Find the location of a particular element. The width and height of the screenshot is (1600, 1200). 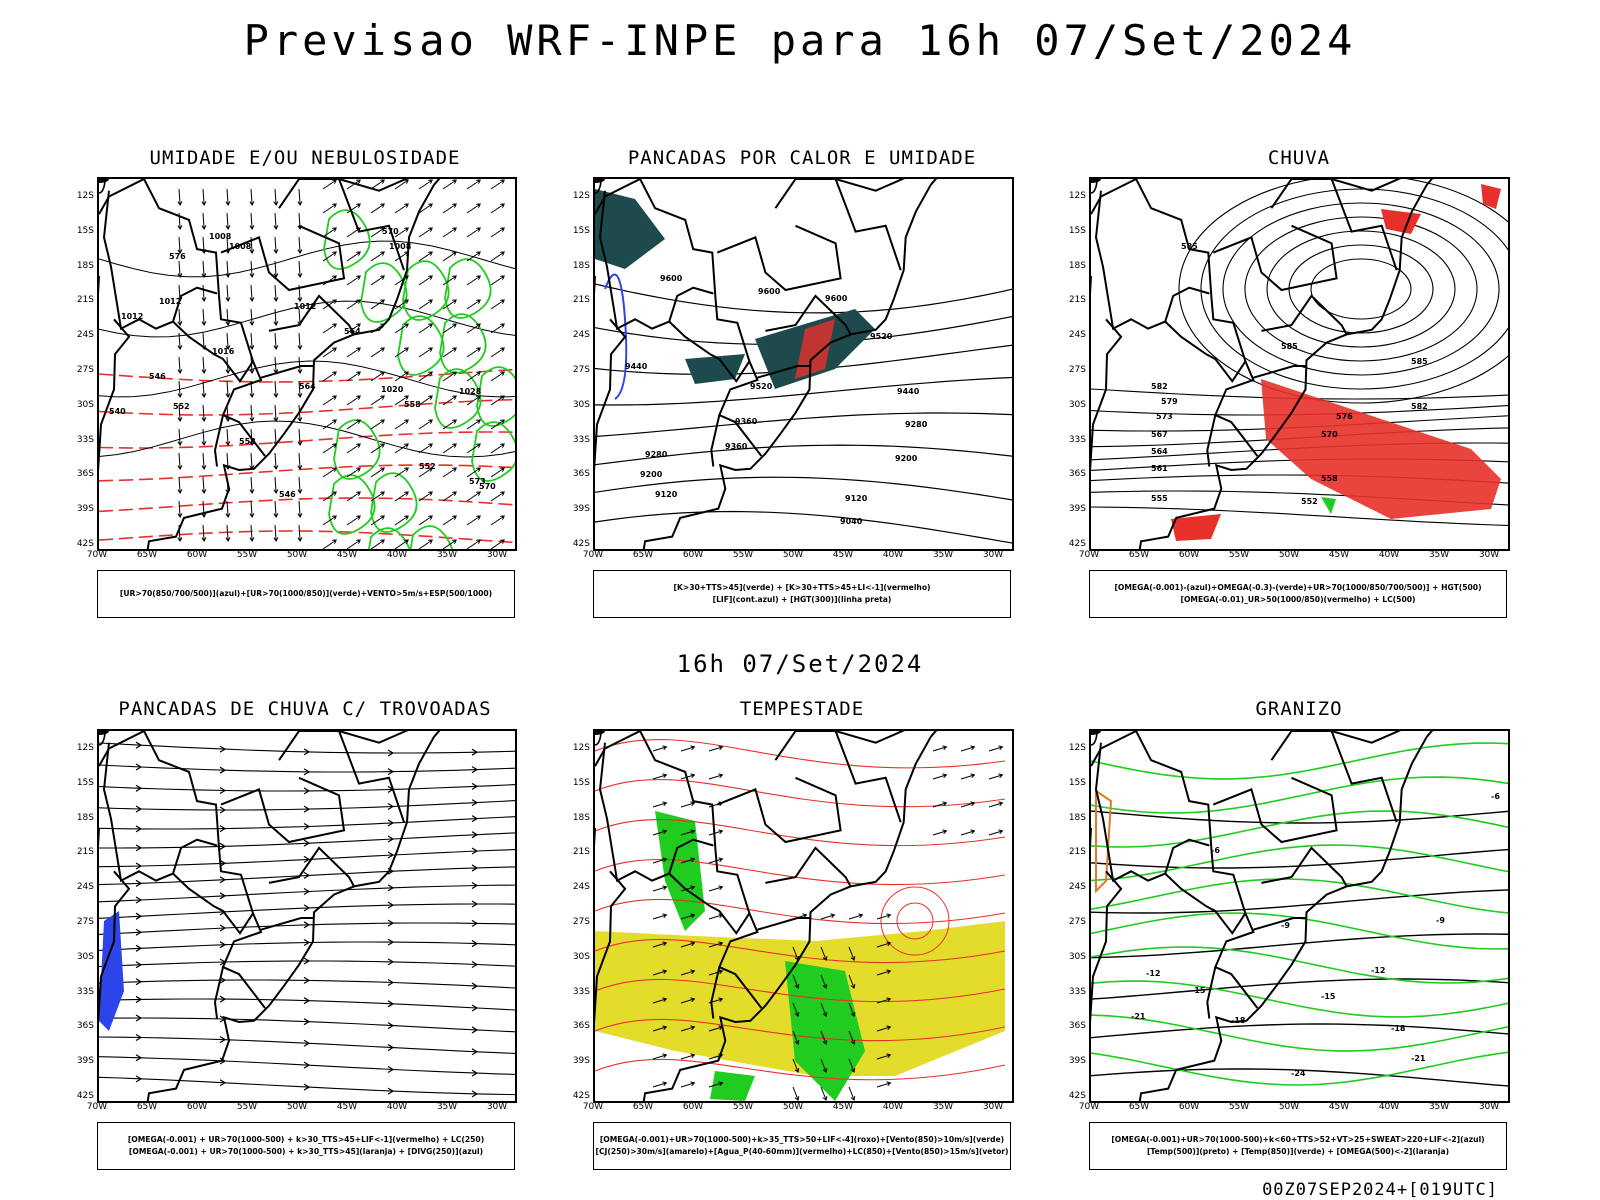

lon-tick-label: 70W is located at coordinates (97, 555).